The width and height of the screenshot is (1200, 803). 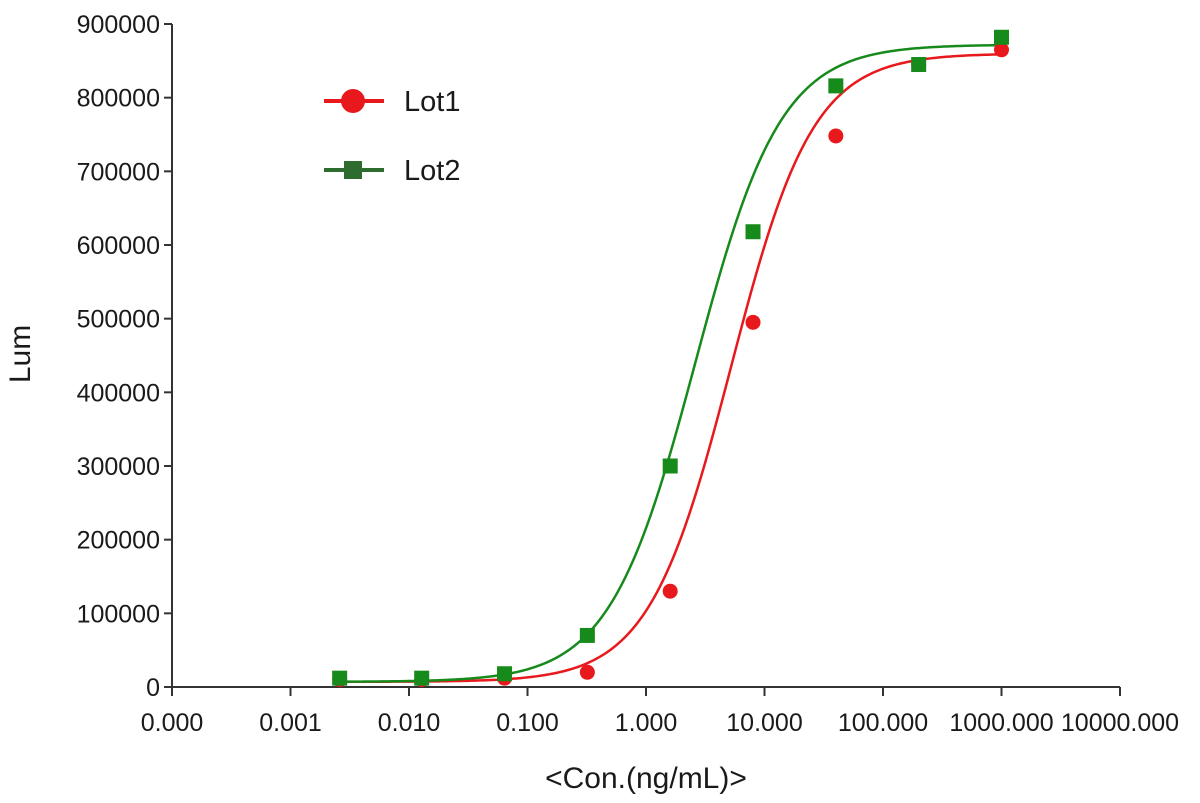 What do you see at coordinates (353, 170) in the screenshot?
I see `legend-marker-lot2` at bounding box center [353, 170].